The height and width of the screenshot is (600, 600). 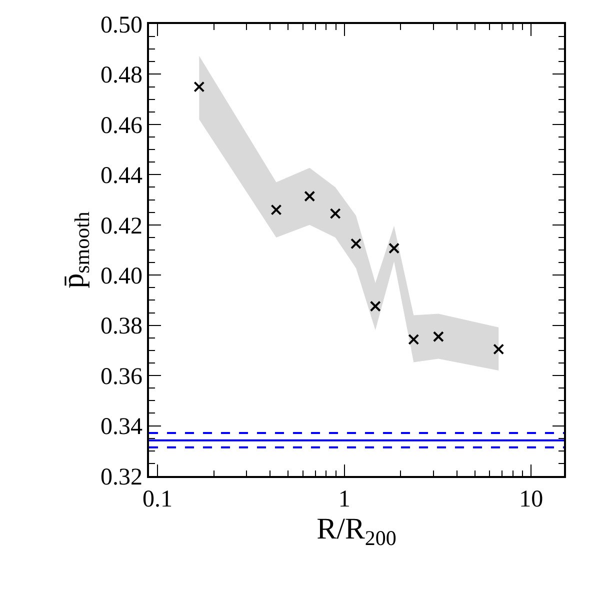 I want to click on x-tick-label: 0.1, so click(x=157, y=499).